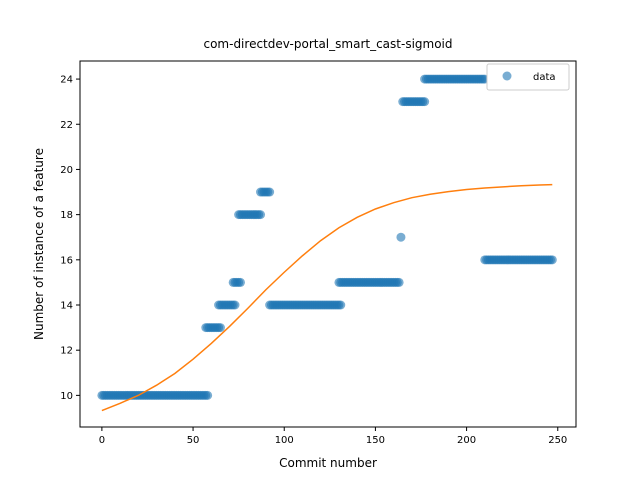 The image size is (640, 480). Describe the element at coordinates (284, 440) in the screenshot. I see `x-tick-label: 100` at that location.